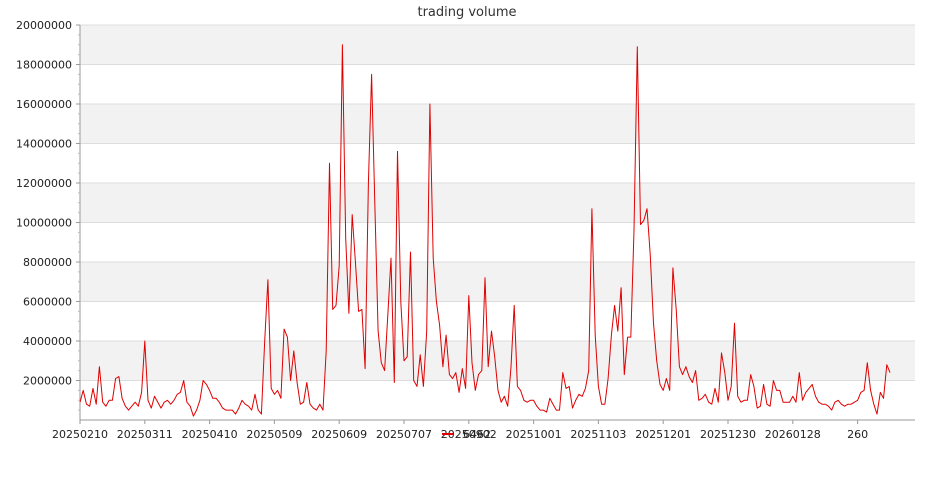 This screenshot has height=504, width=935. I want to click on x-tick-label: 20251230, so click(728, 434).